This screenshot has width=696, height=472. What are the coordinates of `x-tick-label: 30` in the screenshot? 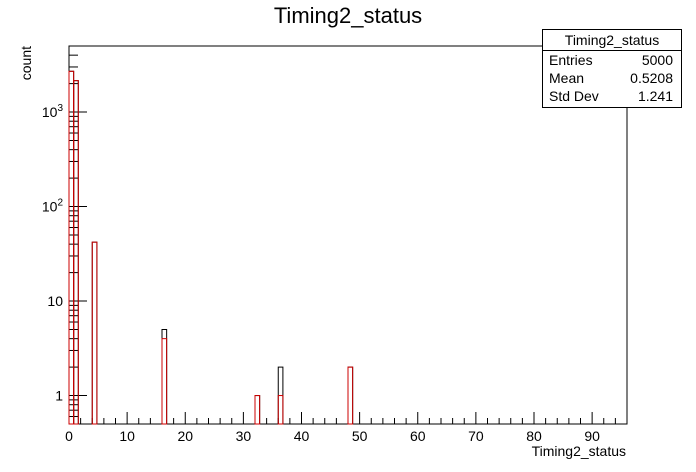 It's located at (244, 436).